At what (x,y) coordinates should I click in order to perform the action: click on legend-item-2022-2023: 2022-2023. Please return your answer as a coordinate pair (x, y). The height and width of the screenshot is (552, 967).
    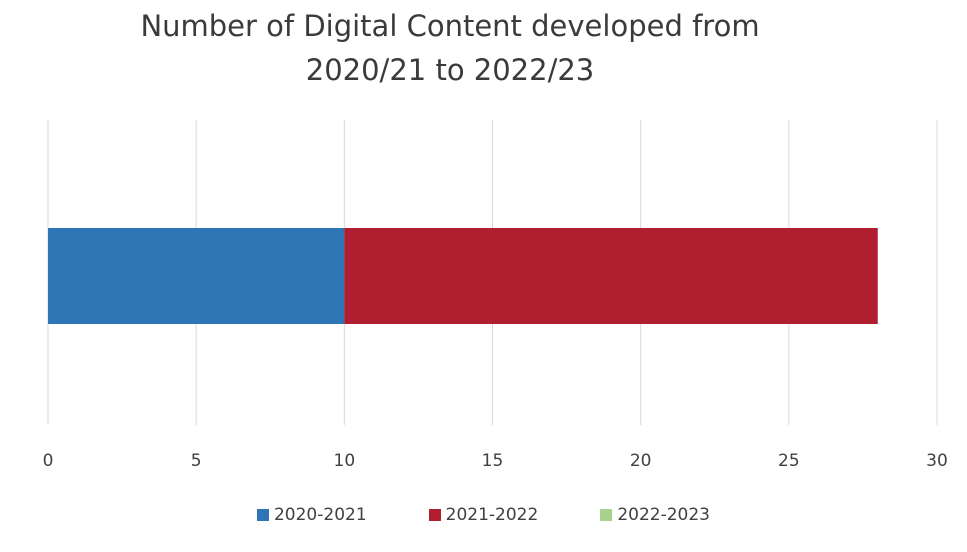
    Looking at the image, I should click on (655, 515).